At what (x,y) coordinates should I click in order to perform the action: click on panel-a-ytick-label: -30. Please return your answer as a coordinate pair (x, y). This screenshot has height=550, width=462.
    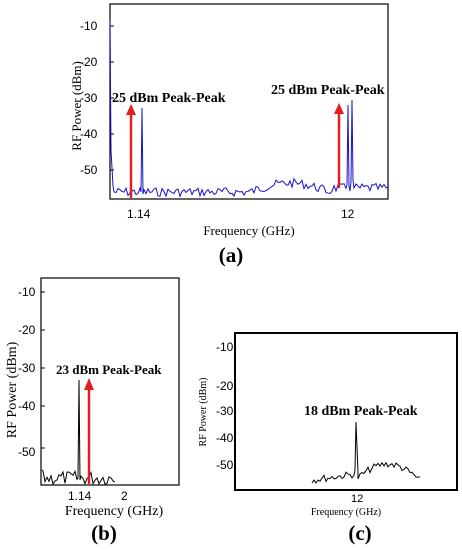
    Looking at the image, I should click on (89, 98).